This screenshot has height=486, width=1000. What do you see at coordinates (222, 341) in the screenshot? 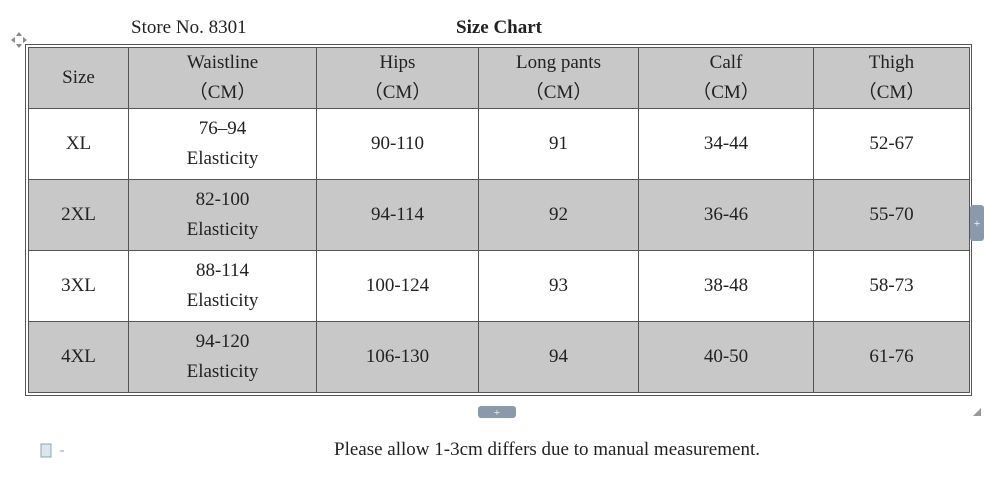
I see `cell-line: 94-120` at bounding box center [222, 341].